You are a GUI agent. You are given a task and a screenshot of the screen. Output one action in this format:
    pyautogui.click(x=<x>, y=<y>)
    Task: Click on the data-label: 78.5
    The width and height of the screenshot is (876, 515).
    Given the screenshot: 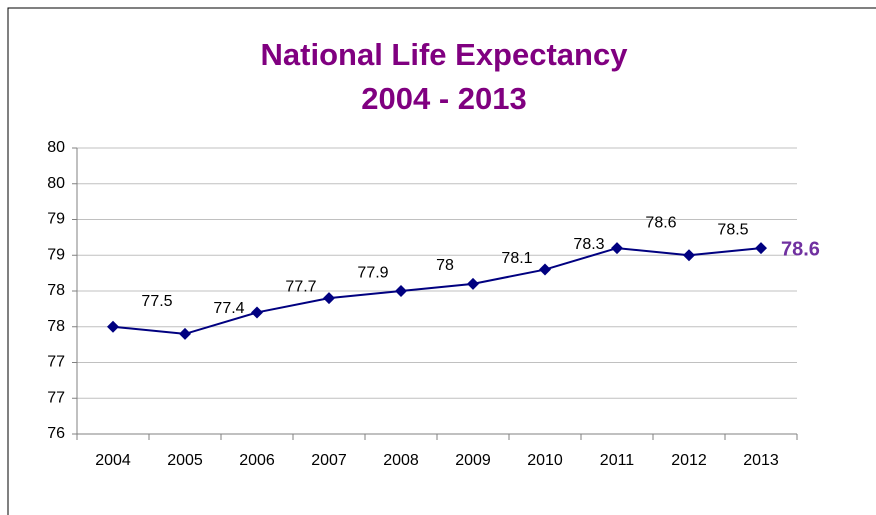 What is the action you would take?
    pyautogui.click(x=732, y=229)
    